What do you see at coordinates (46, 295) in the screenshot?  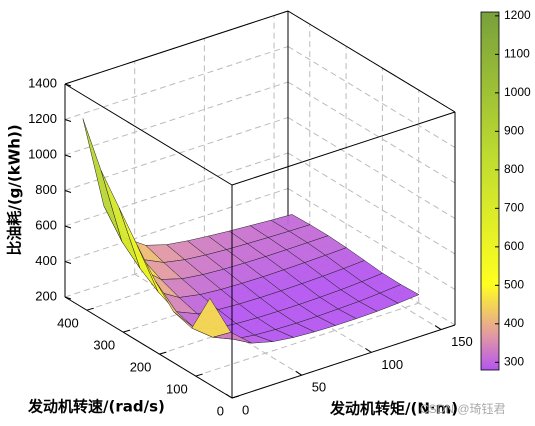 I see `z-tick-label: 200` at bounding box center [46, 295].